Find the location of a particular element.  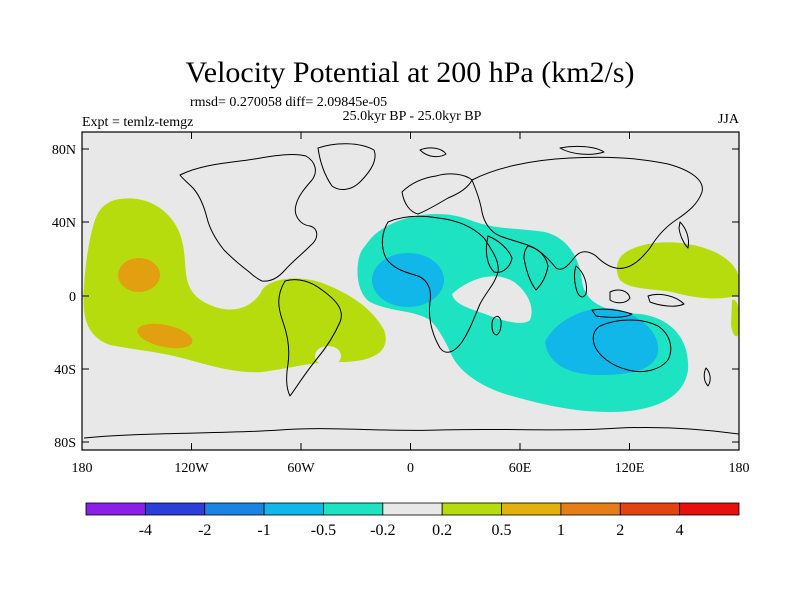

colorbar-label-6: 0.5 is located at coordinates (502, 530).